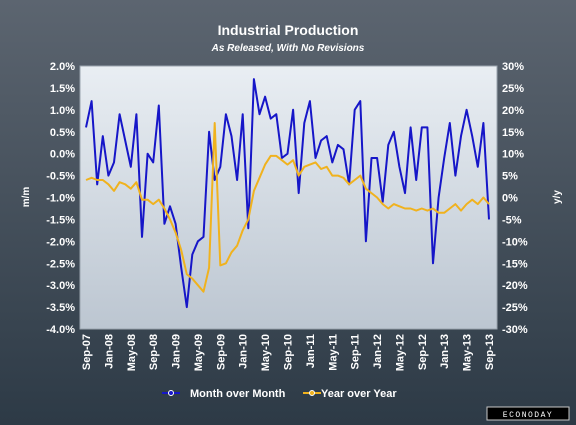  What do you see at coordinates (87, 352) in the screenshot?
I see `x-tick-label: Sep-07` at bounding box center [87, 352].